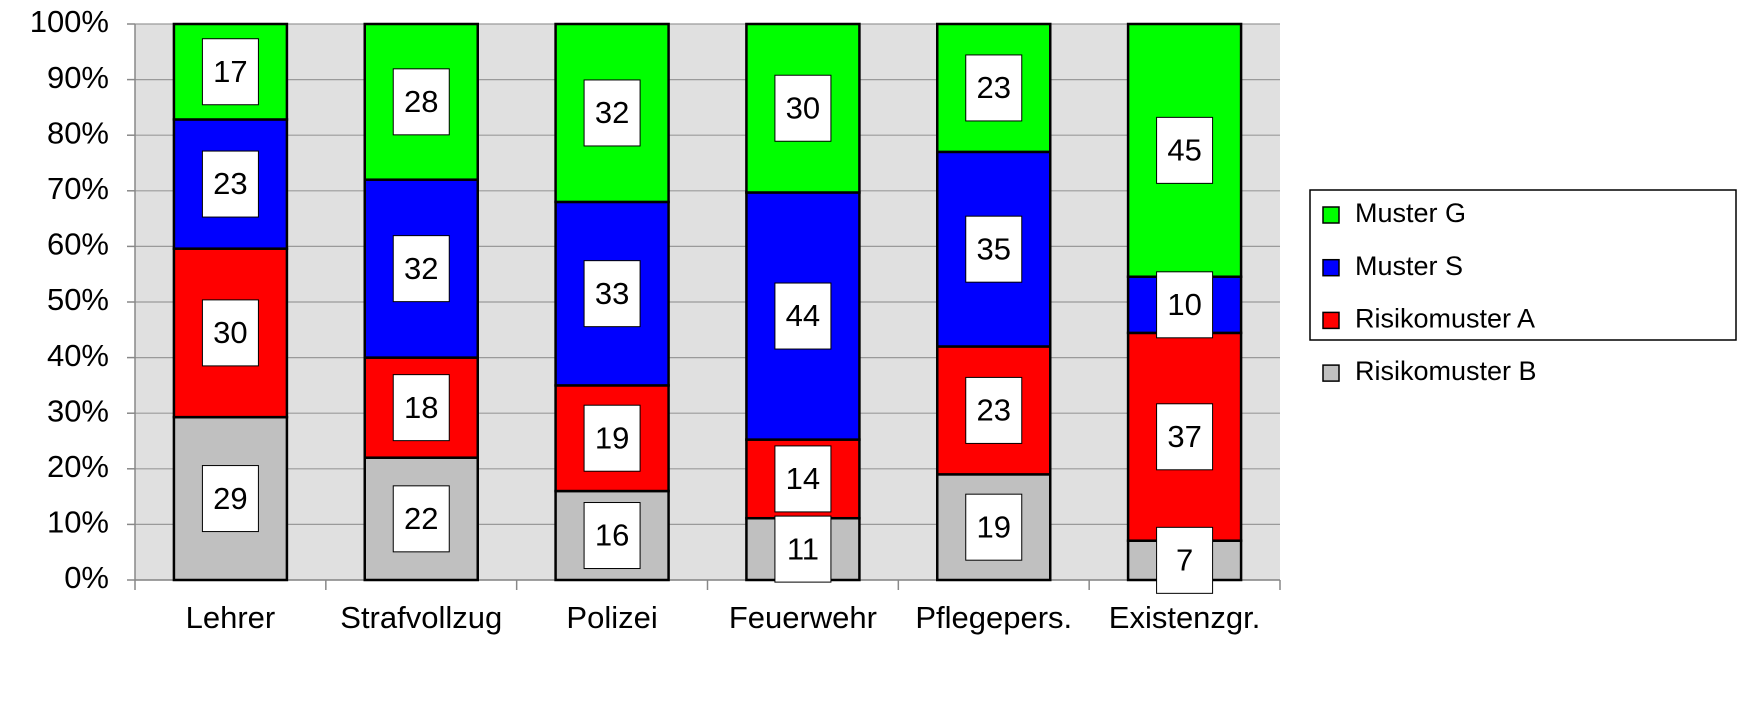 This screenshot has width=1737, height=712. What do you see at coordinates (611, 617) in the screenshot?
I see `x-tick-label: Polizei` at bounding box center [611, 617].